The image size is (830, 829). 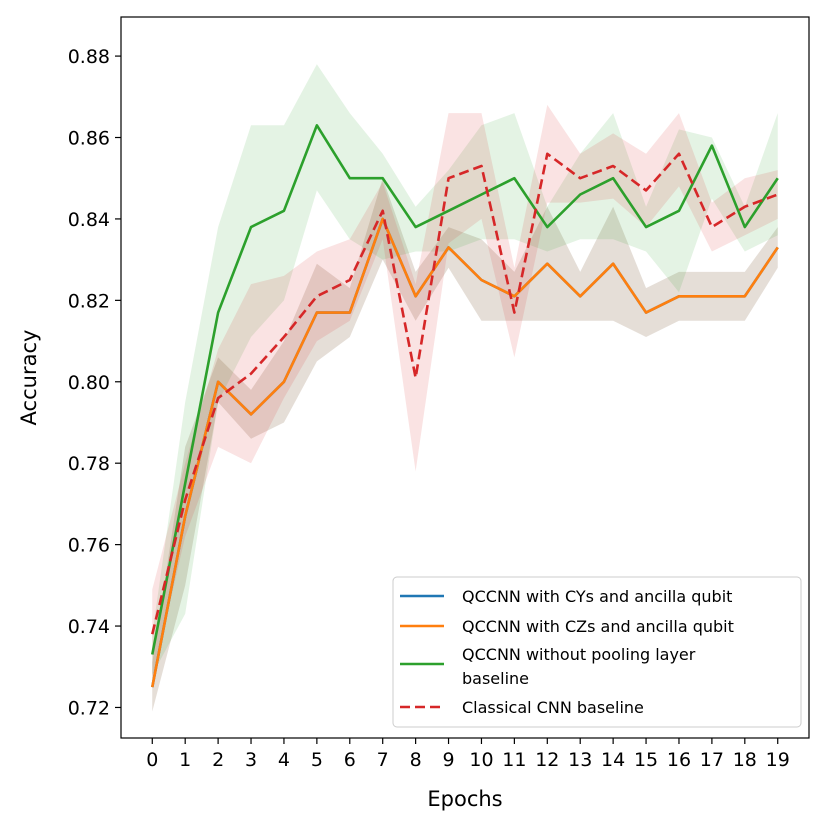 I want to click on y-tick-label: 0.84, so click(x=89, y=220).